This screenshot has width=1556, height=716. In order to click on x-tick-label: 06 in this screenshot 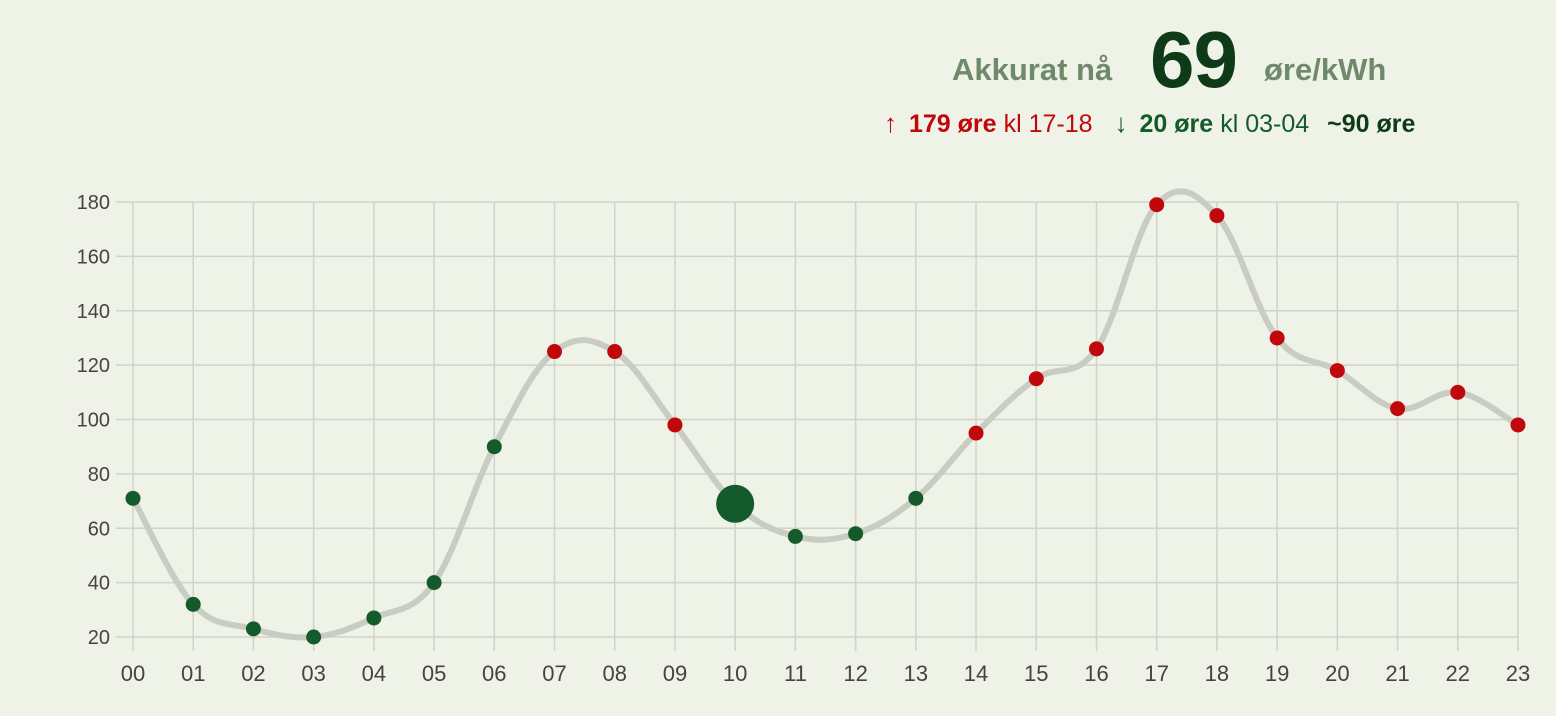, I will do `click(494, 673)`.